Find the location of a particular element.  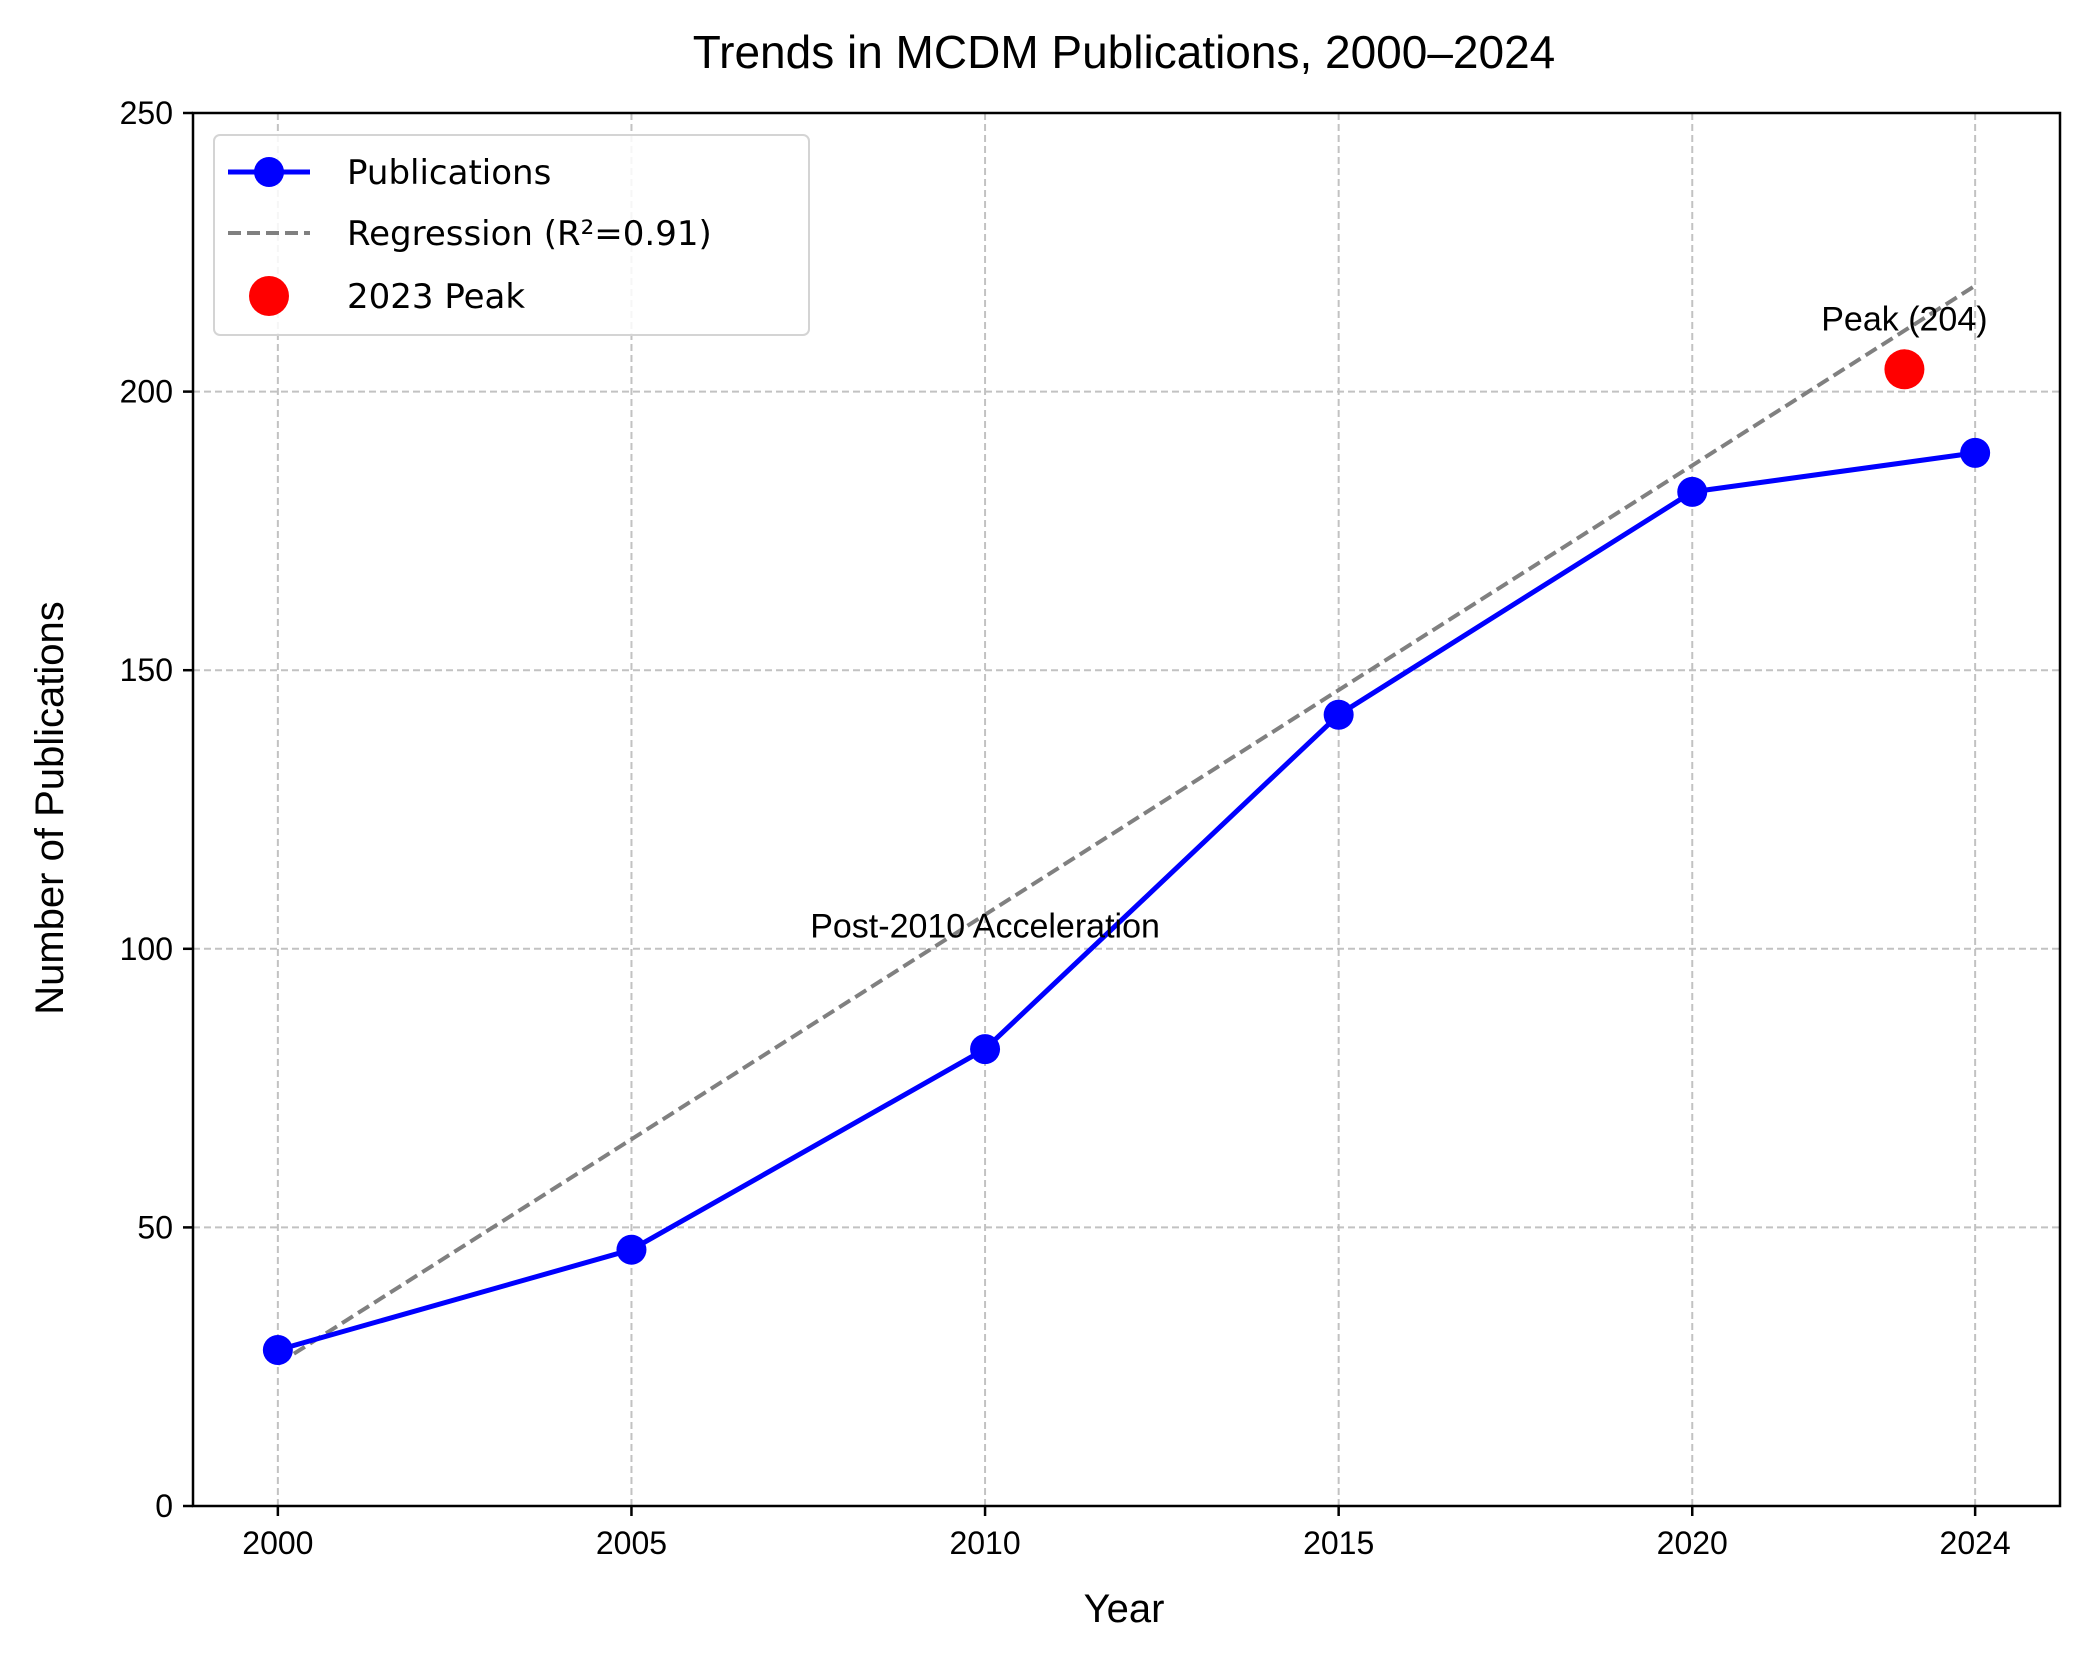

y-tick-label: 100 is located at coordinates (146, 949).